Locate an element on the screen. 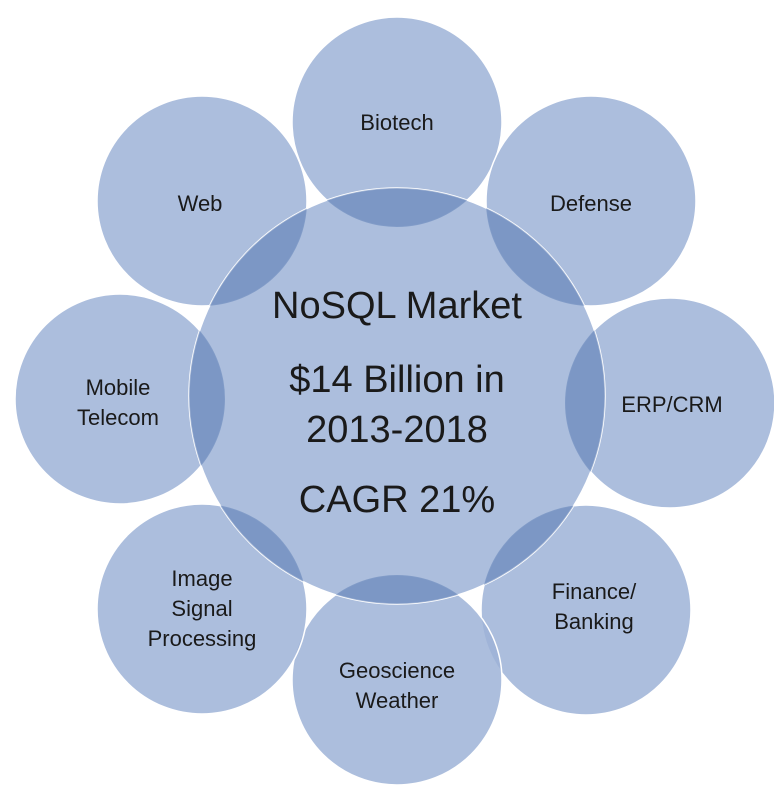 The height and width of the screenshot is (785, 774). segment-circle-image-signal-processing is located at coordinates (202, 609).